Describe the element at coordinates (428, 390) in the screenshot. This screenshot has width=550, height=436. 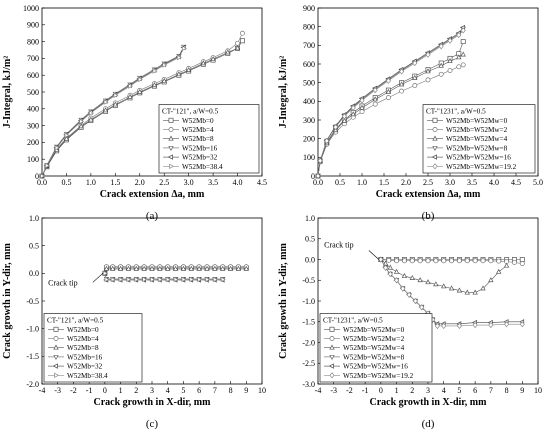
I see `x-tick-label-d-7: 3` at that location.